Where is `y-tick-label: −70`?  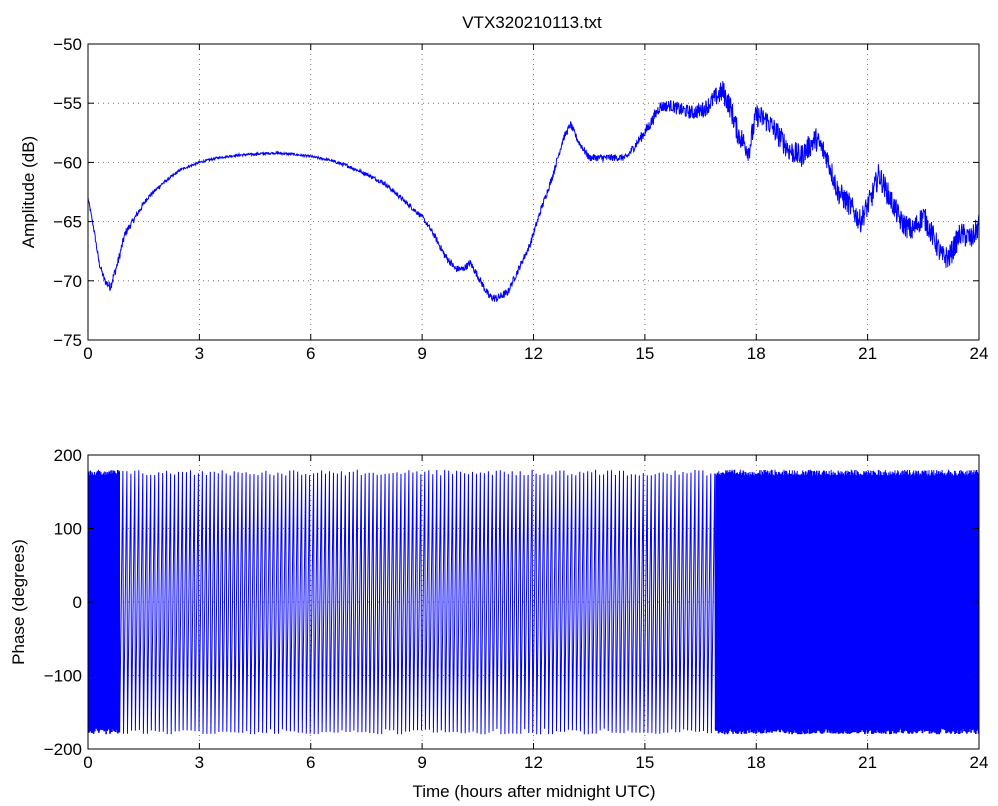 y-tick-label: −70 is located at coordinates (67, 281).